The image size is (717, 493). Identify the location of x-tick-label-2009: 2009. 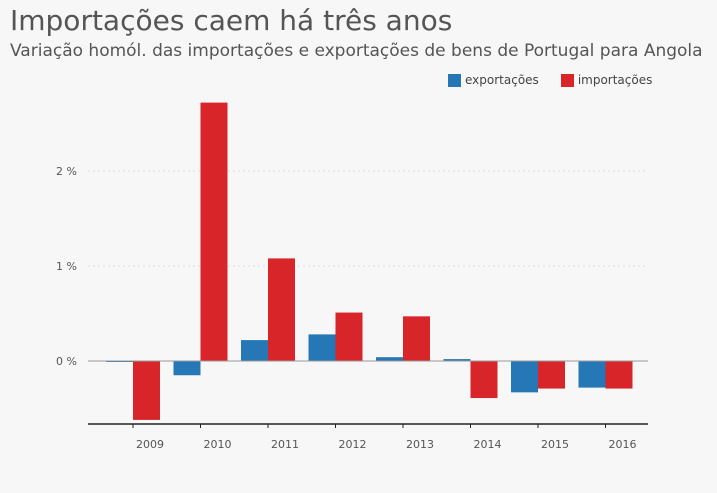
(150, 444).